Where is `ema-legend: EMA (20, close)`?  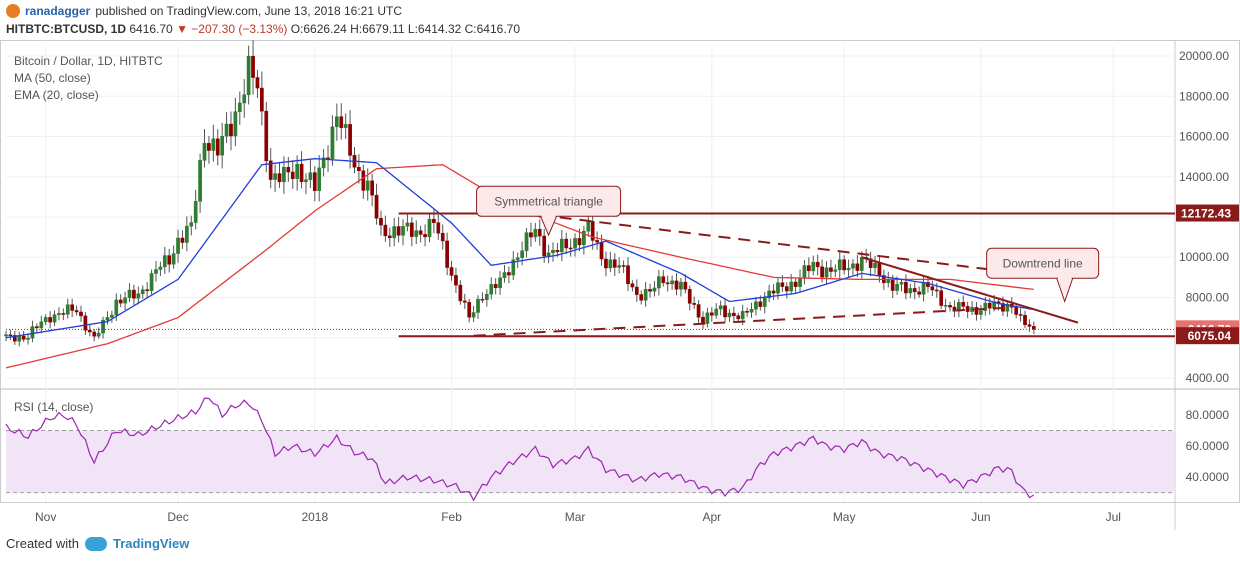 ema-legend: EMA (20, close) is located at coordinates (56, 95).